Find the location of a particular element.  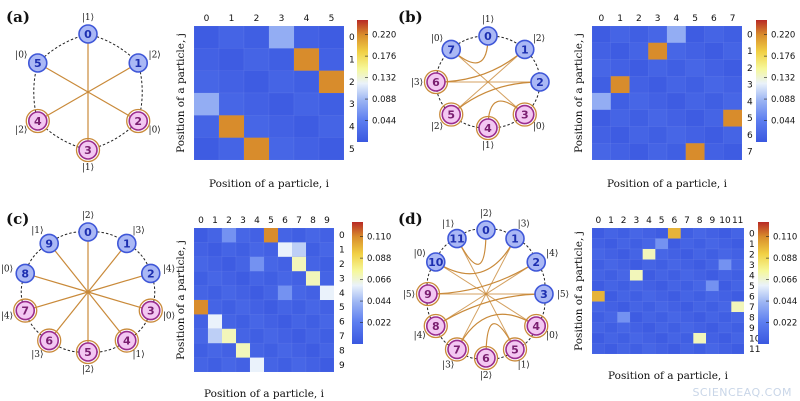

site-label: 5 is located at coordinates (88, 352).